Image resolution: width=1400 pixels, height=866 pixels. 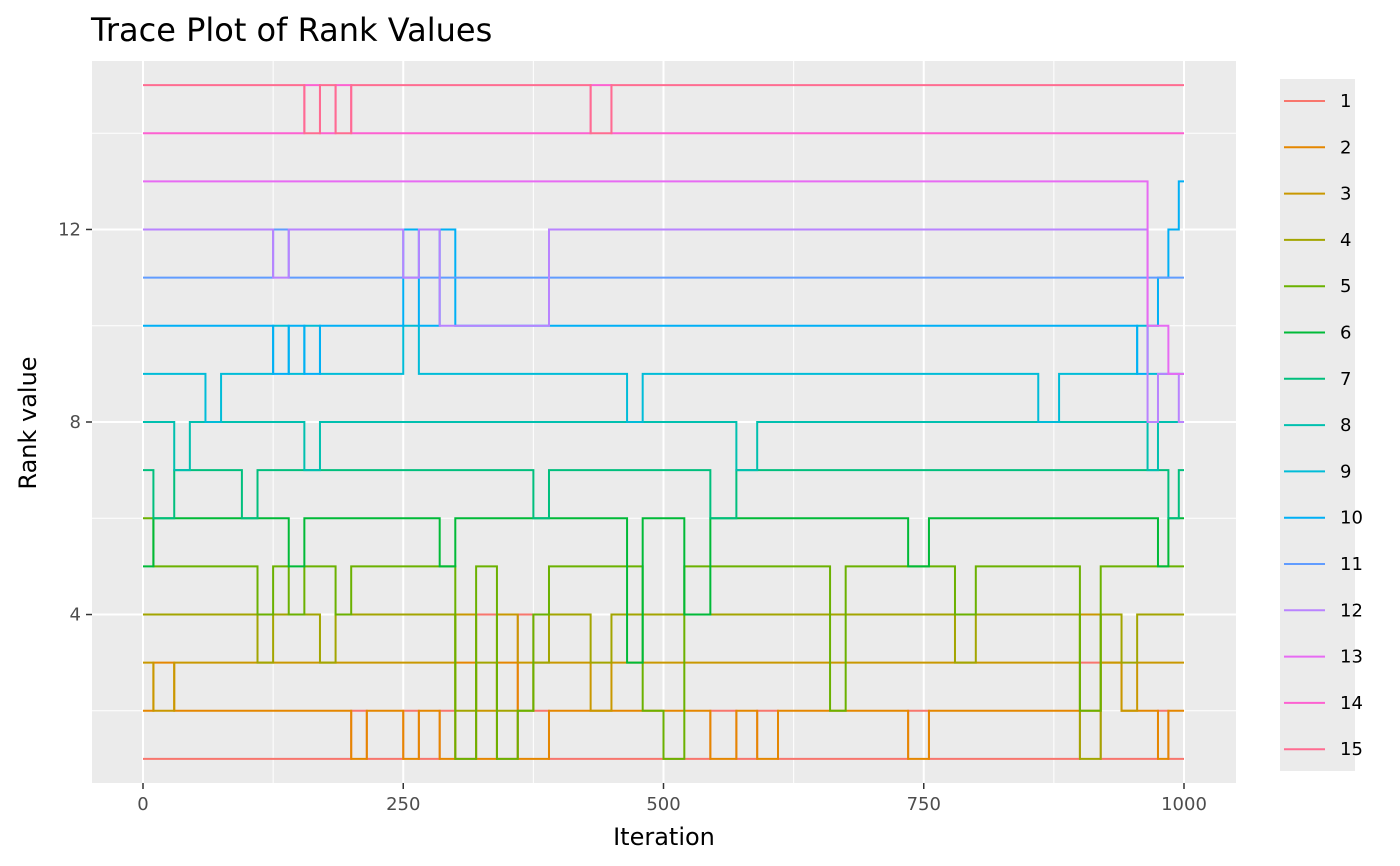 I want to click on legend-label-3: 3, so click(x=1345, y=194).